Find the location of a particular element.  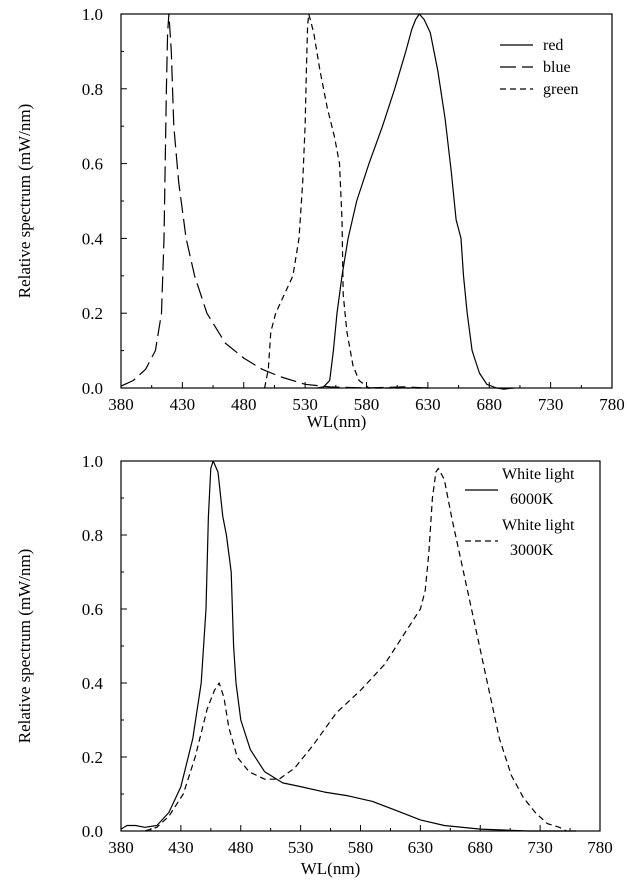

series-line-red is located at coordinates (415, 201).